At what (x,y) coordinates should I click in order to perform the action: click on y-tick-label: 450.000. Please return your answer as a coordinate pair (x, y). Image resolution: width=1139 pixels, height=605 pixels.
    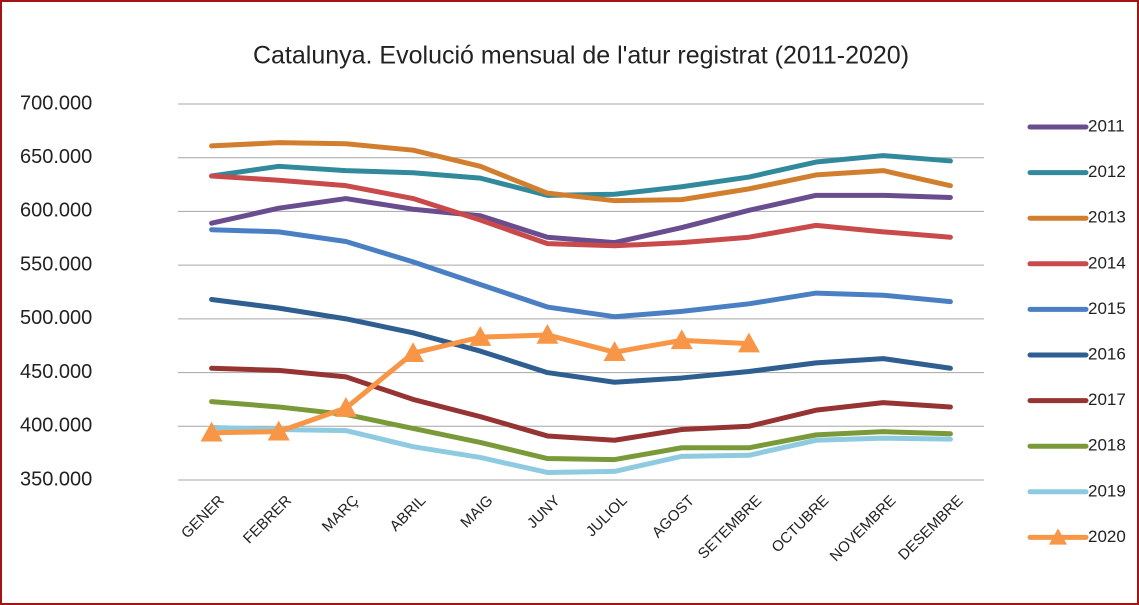
    Looking at the image, I should click on (56, 372).